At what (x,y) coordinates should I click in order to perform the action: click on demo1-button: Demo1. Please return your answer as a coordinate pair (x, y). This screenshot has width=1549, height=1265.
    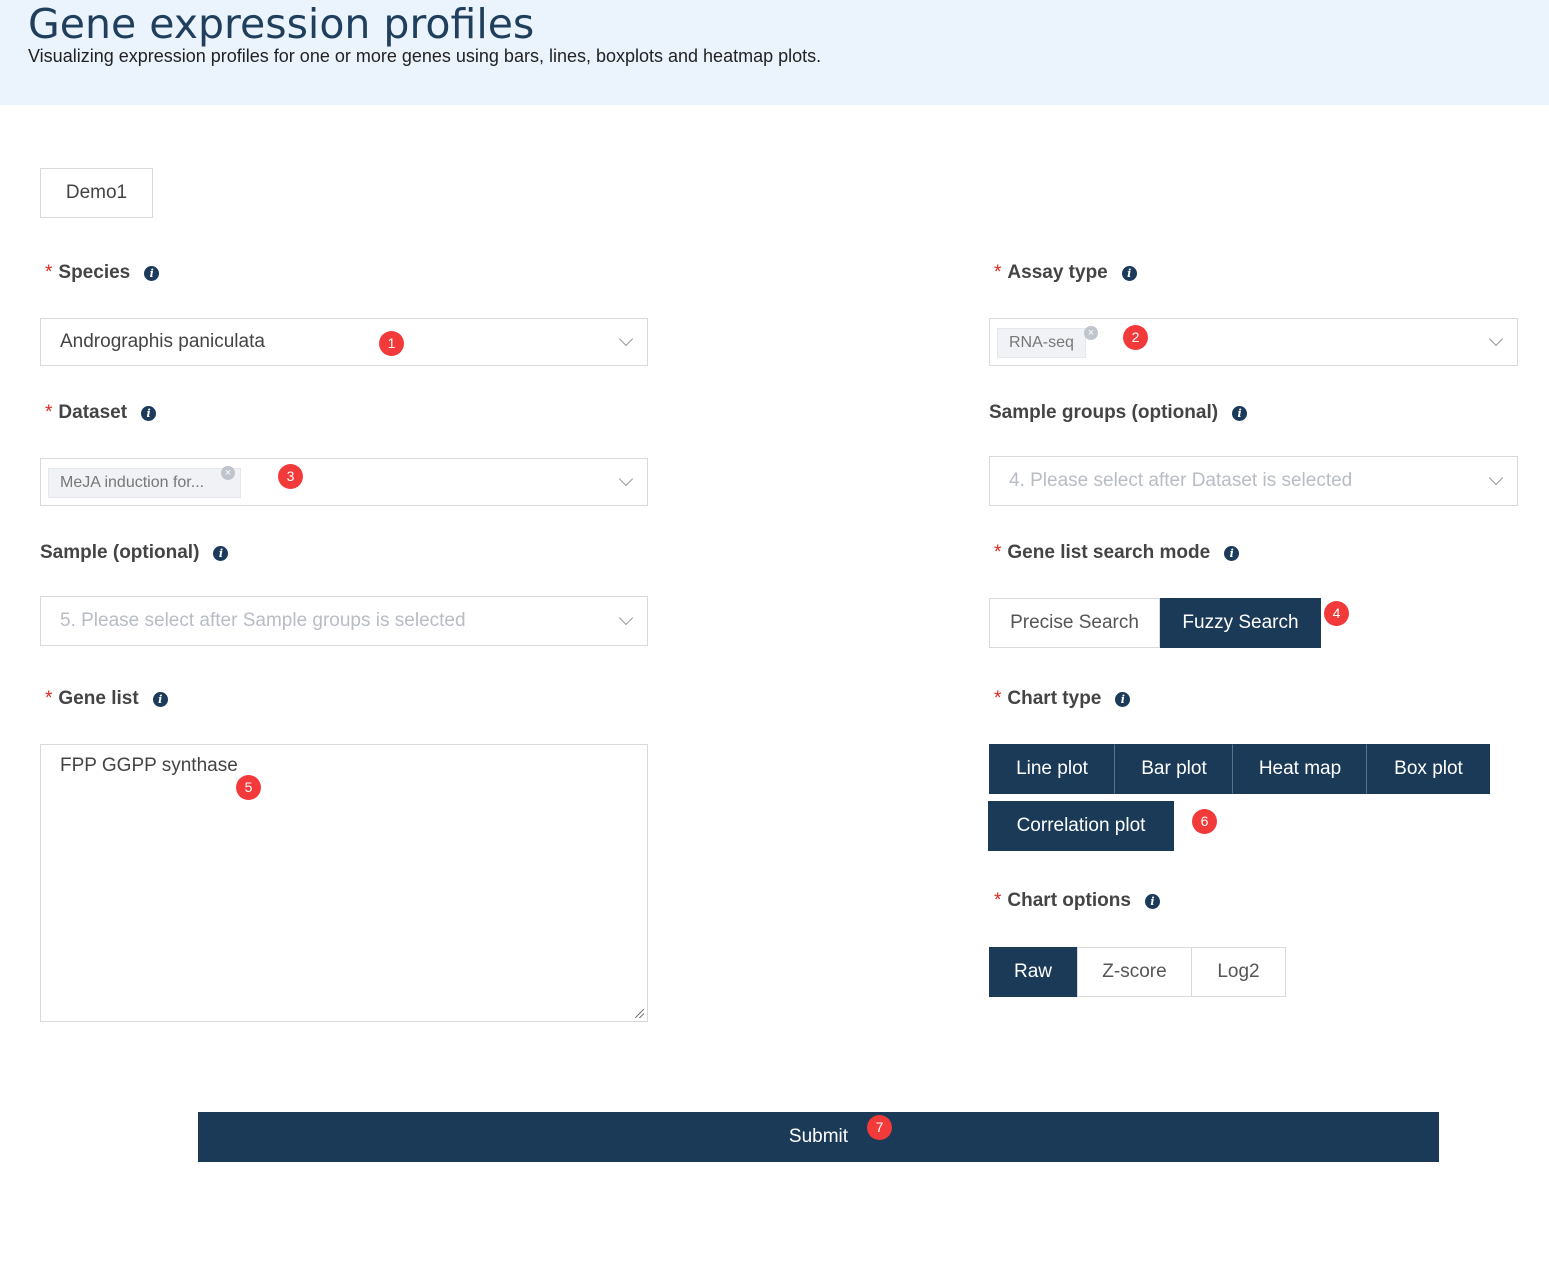
    Looking at the image, I should click on (96, 193).